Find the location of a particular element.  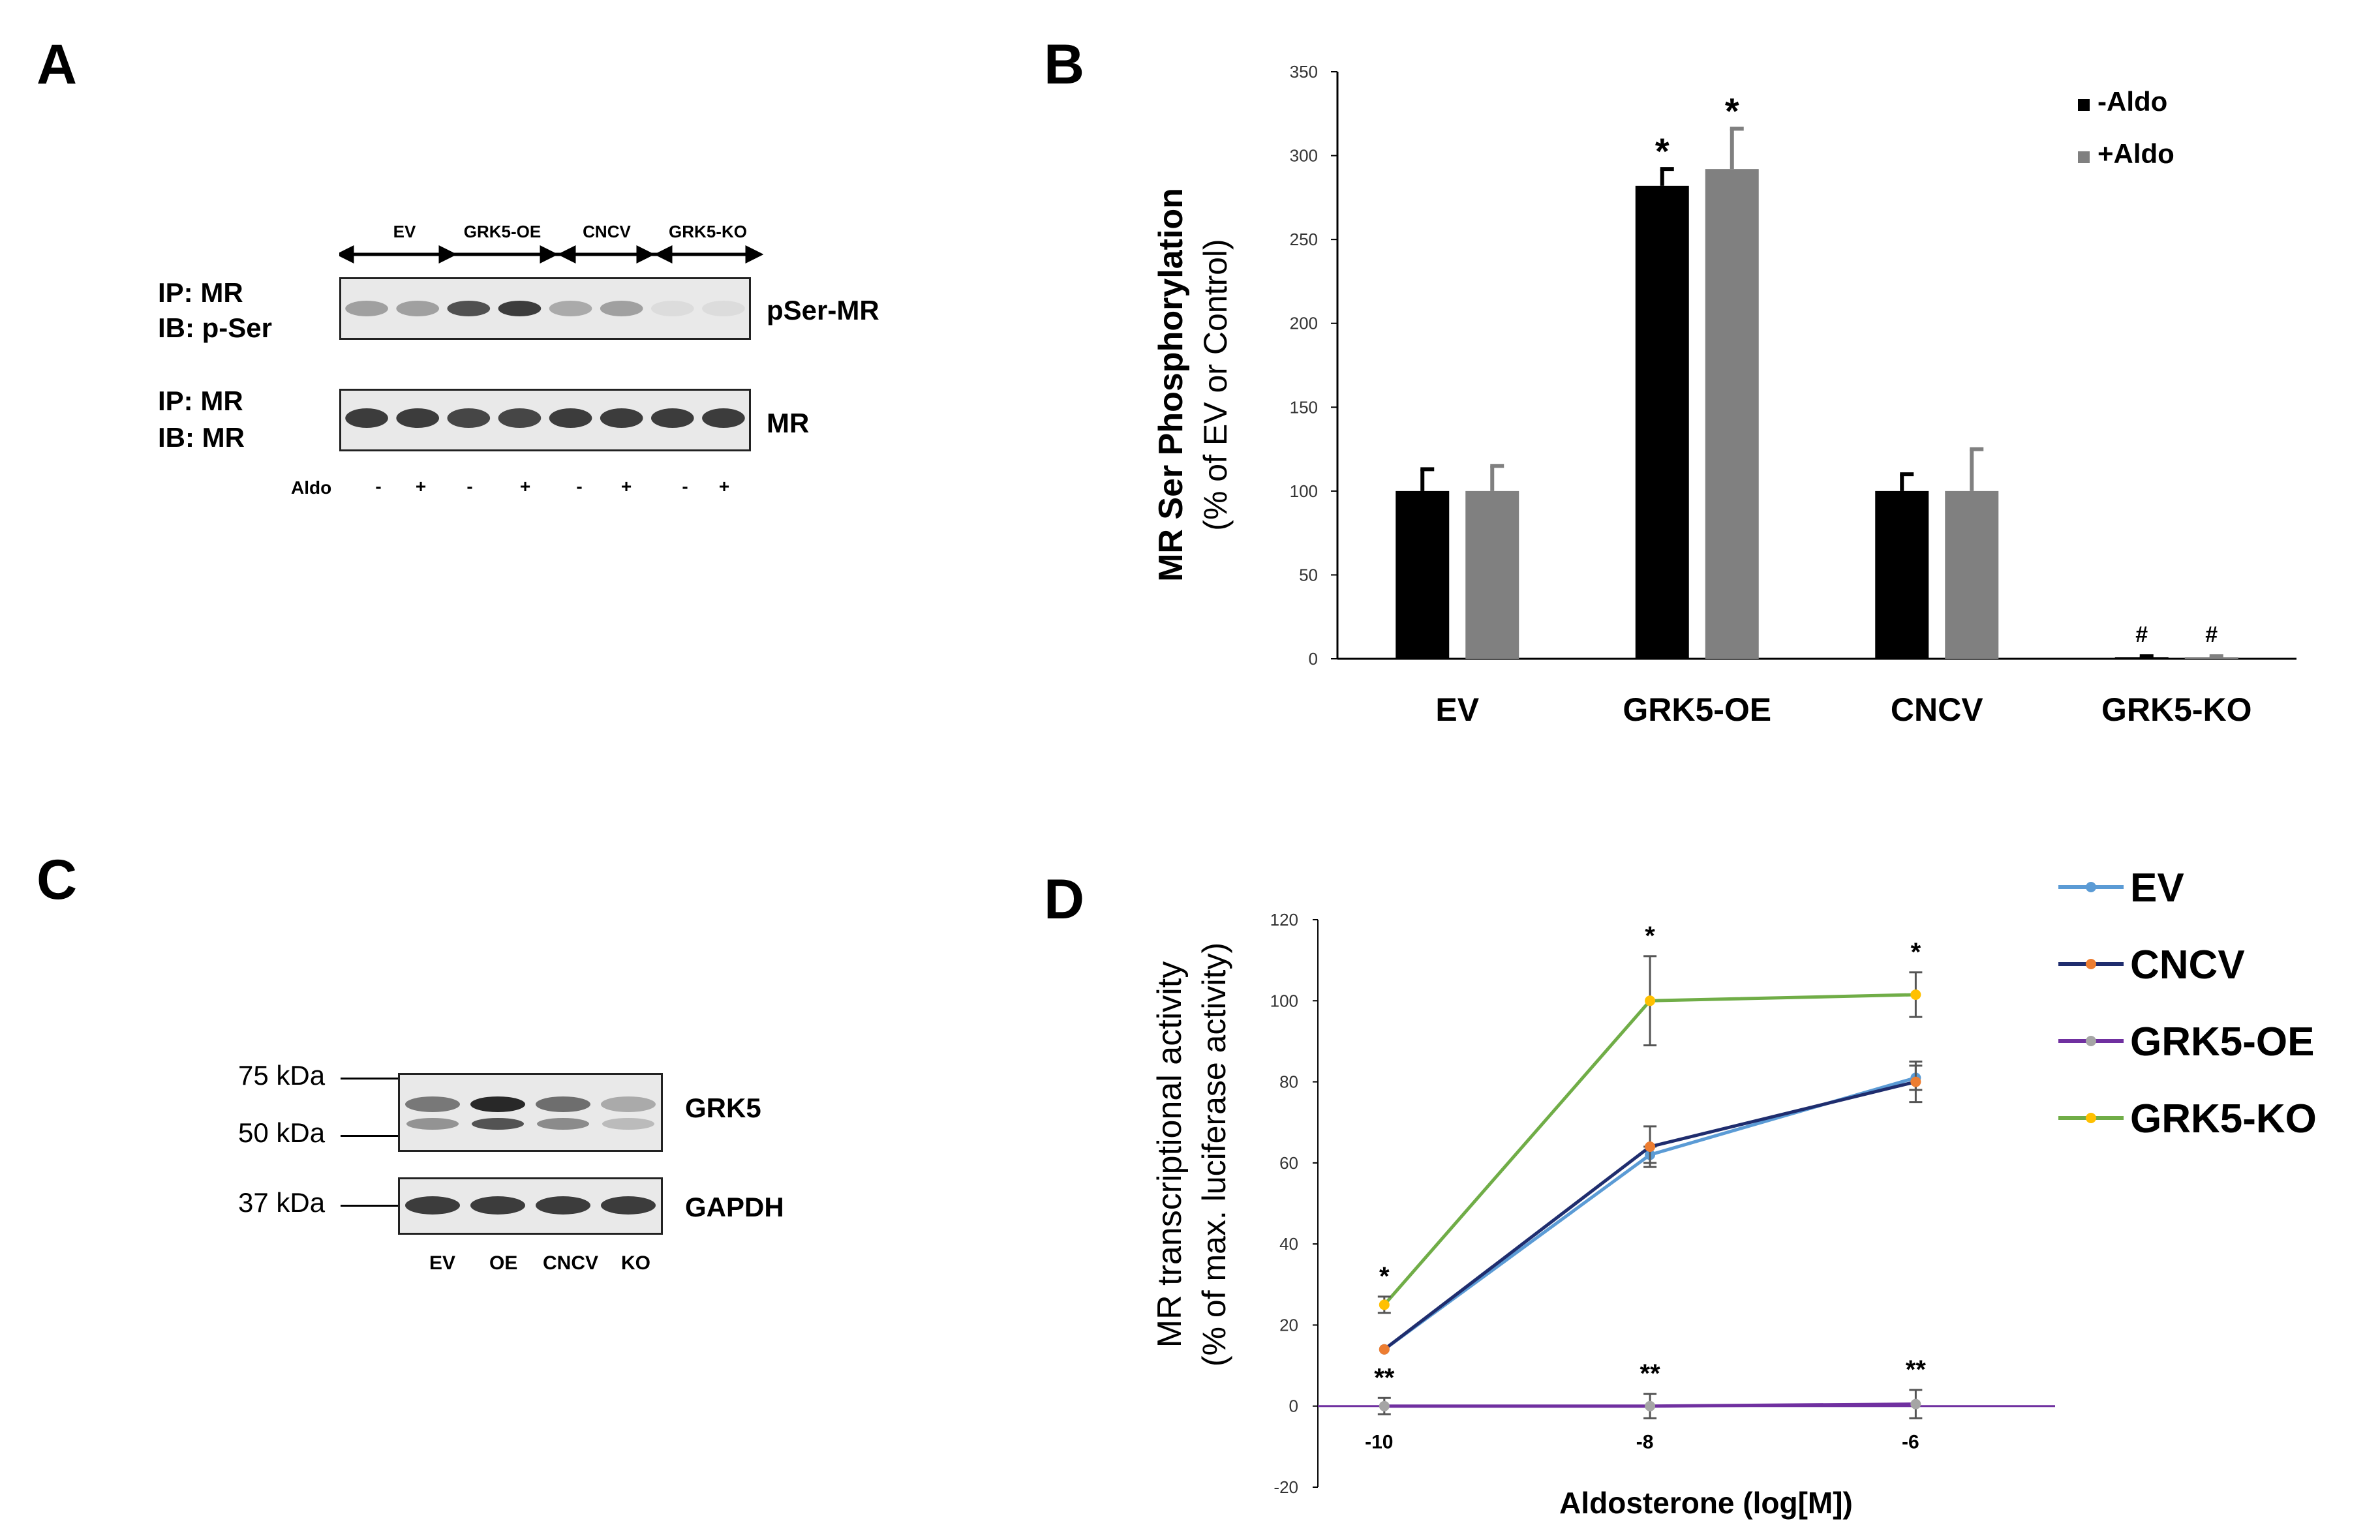

y-tick-label: 350 is located at coordinates (1304, 72).